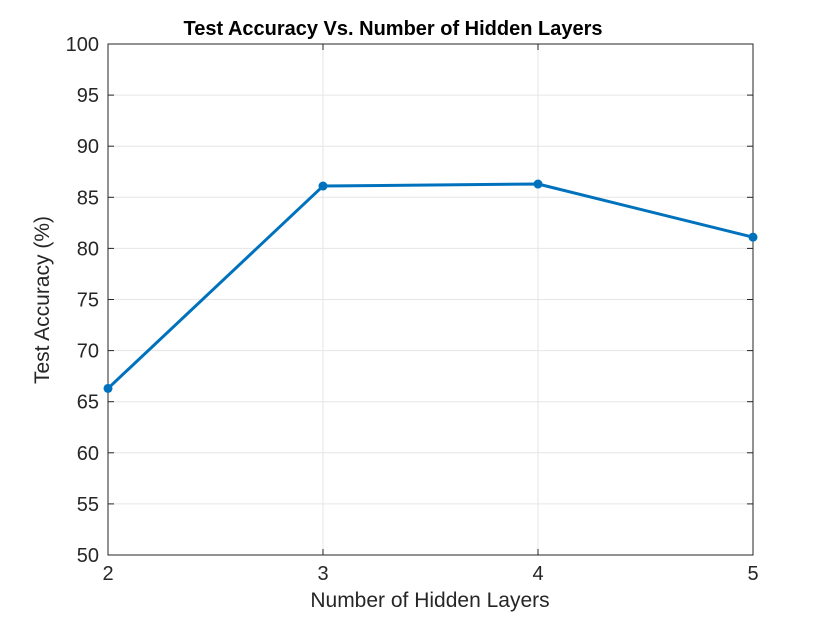 This screenshot has height=623, width=830. What do you see at coordinates (322, 574) in the screenshot?
I see `x-tick-label: 3` at bounding box center [322, 574].